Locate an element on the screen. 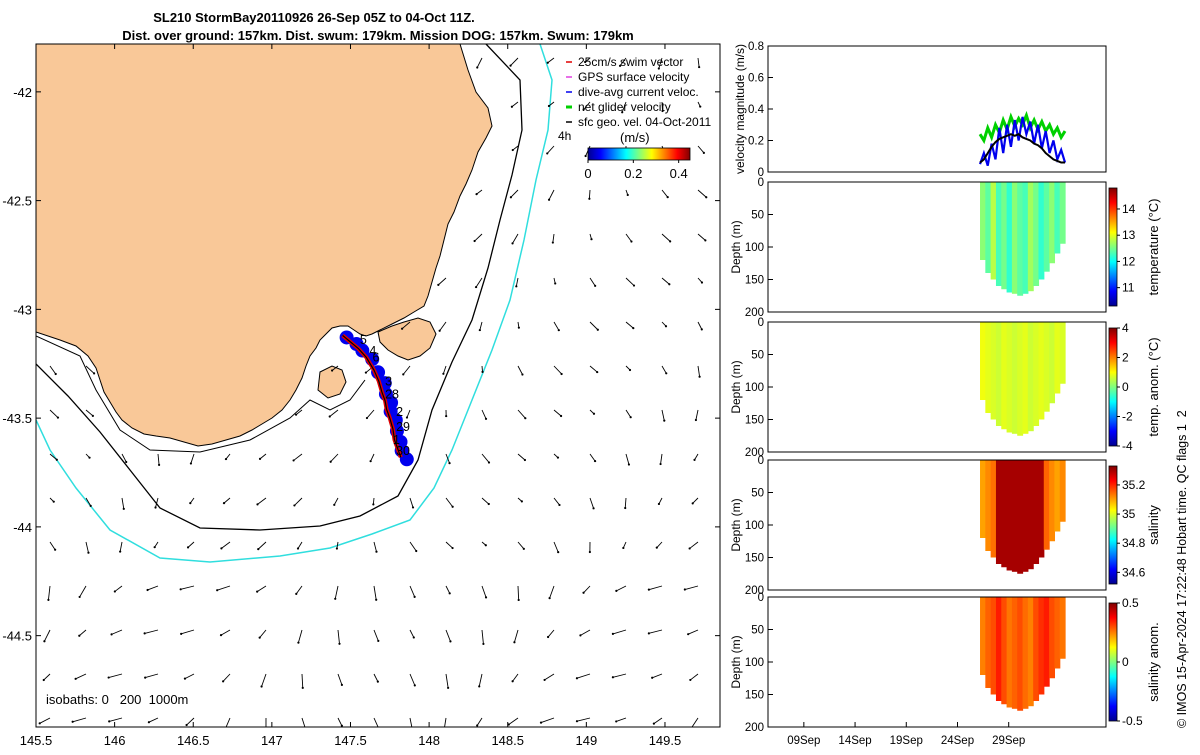 The height and width of the screenshot is (755, 1200). velocity-ytick-label: 0.4 is located at coordinates (756, 110).